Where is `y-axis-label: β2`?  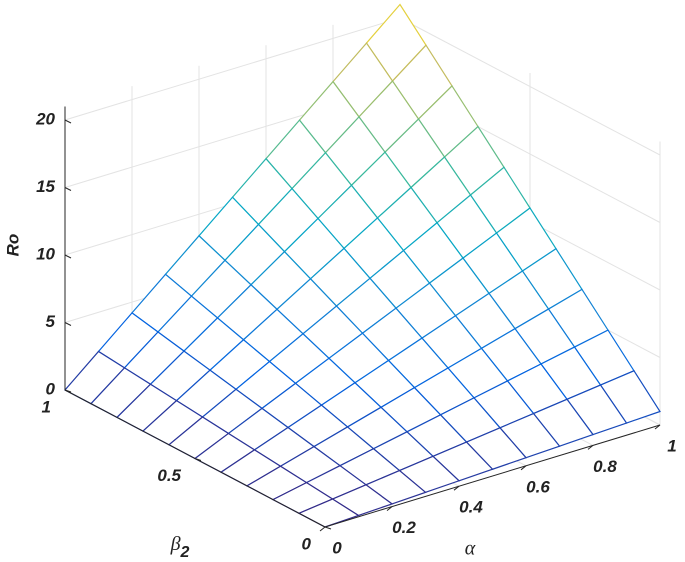
y-axis-label: β2 is located at coordinates (180, 547).